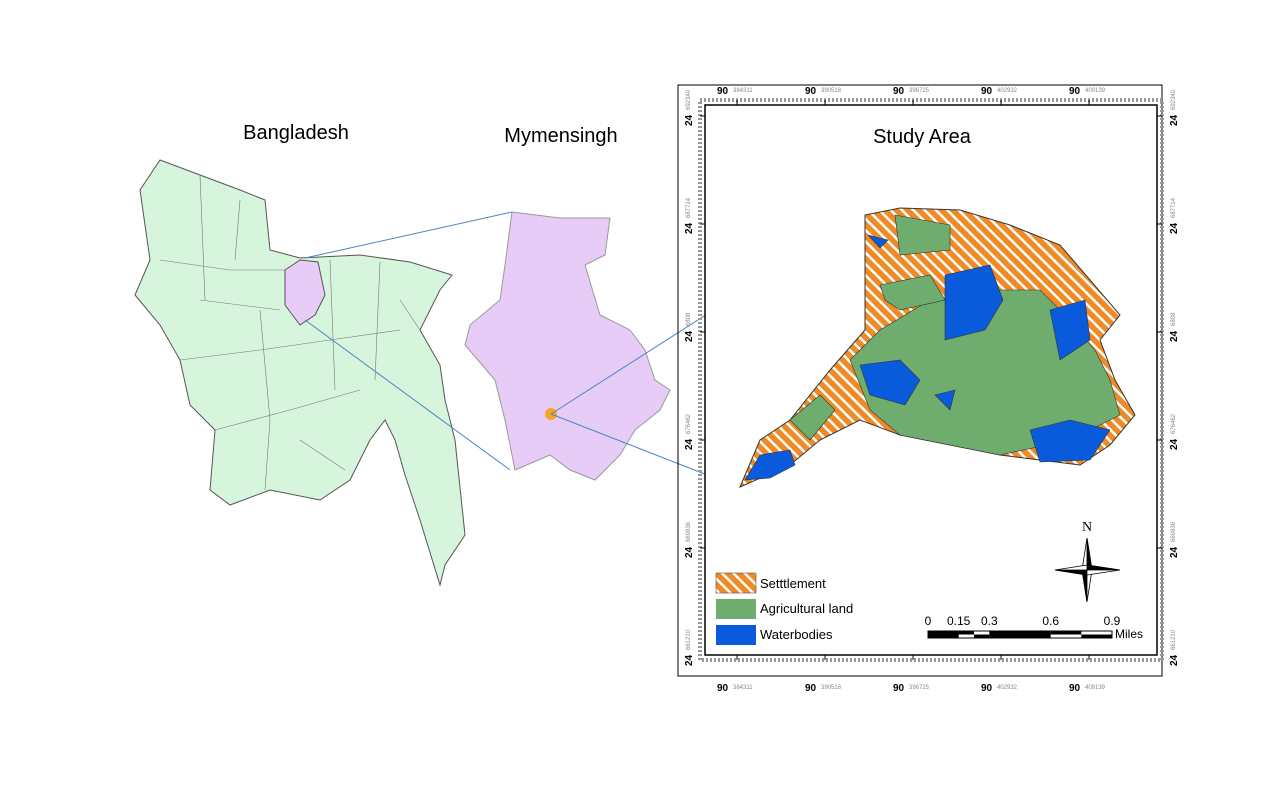 This screenshot has height=792, width=1264. I want to click on scale-tick-label: 0.6, so click(1050, 621).